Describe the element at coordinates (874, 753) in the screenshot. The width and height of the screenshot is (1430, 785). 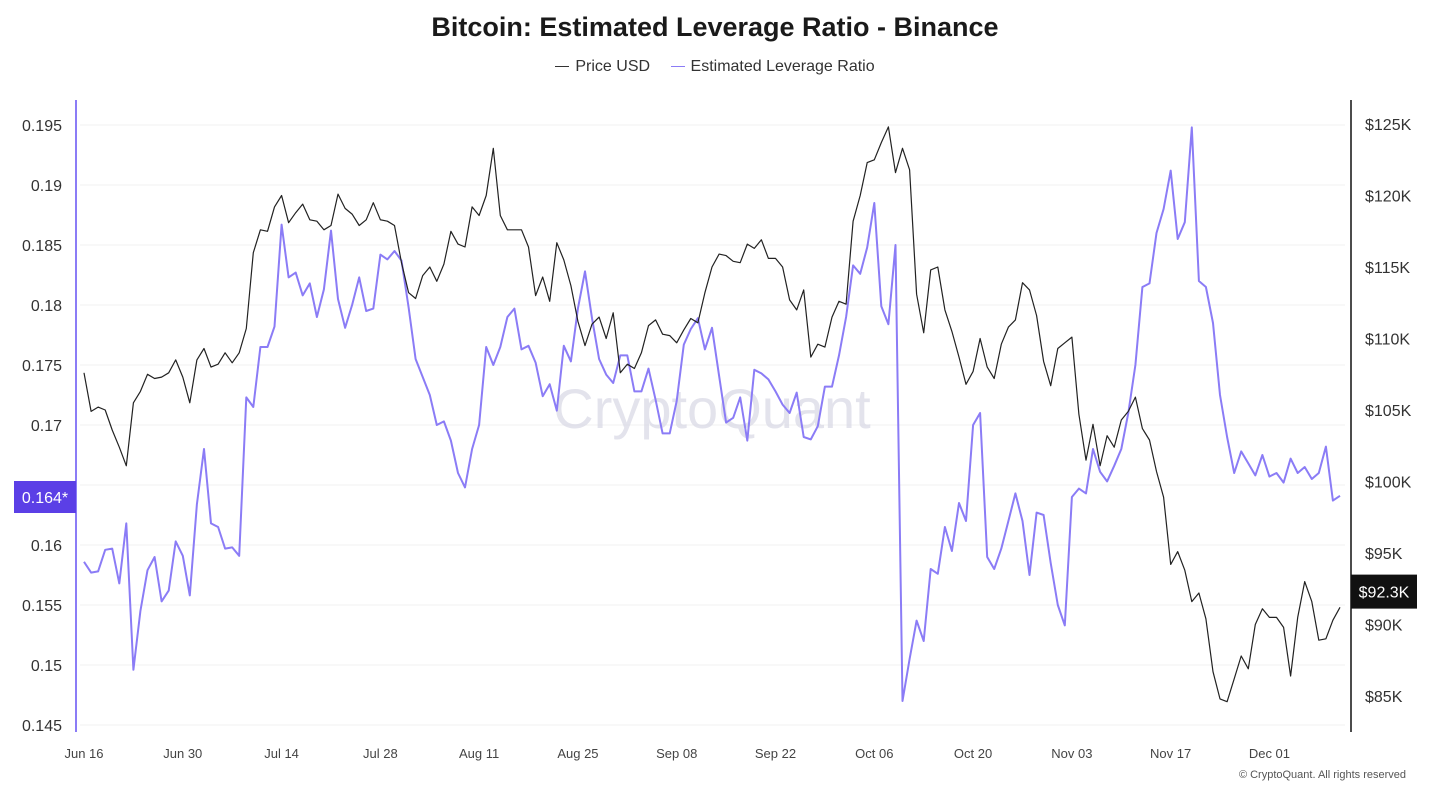
I see `x-tick-label: Oct 06` at that location.